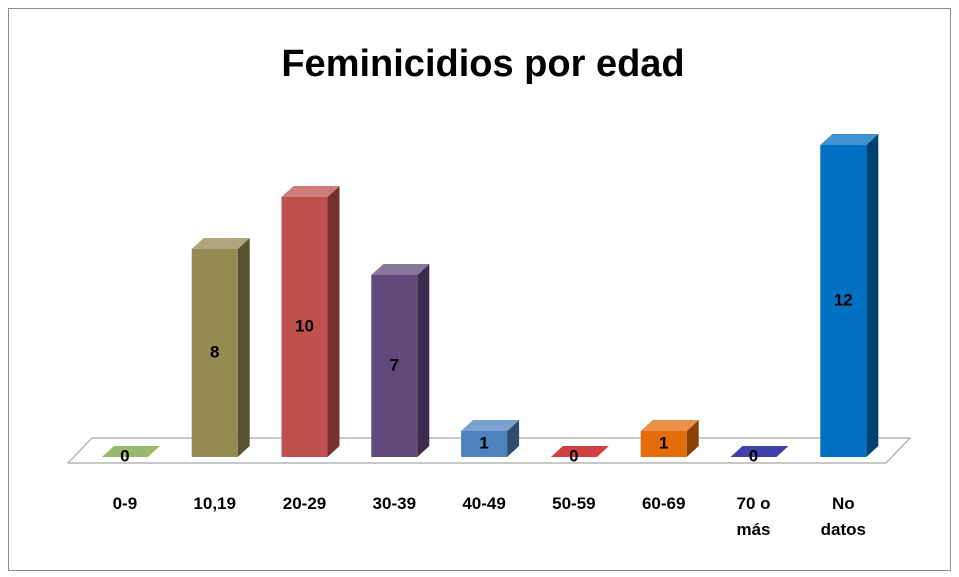  I want to click on data-label: 10, so click(304, 325).